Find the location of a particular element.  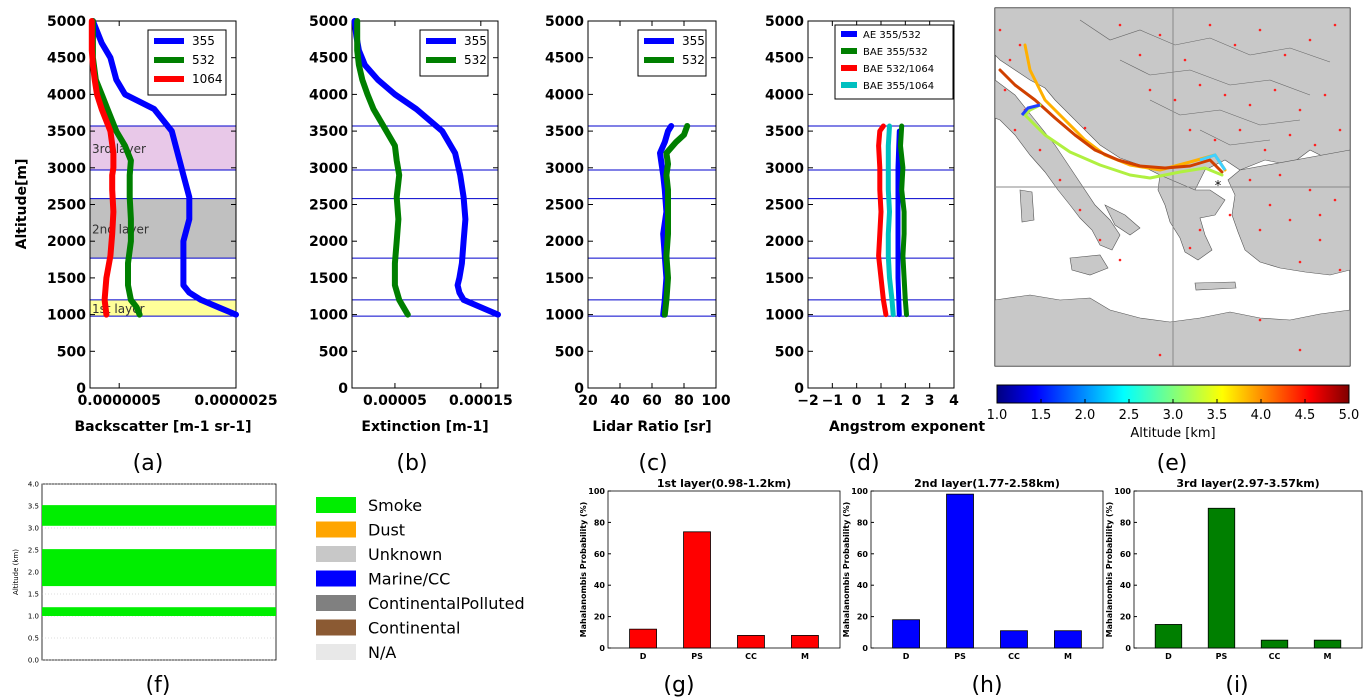

panel-letter: (e) is located at coordinates (1172, 463).